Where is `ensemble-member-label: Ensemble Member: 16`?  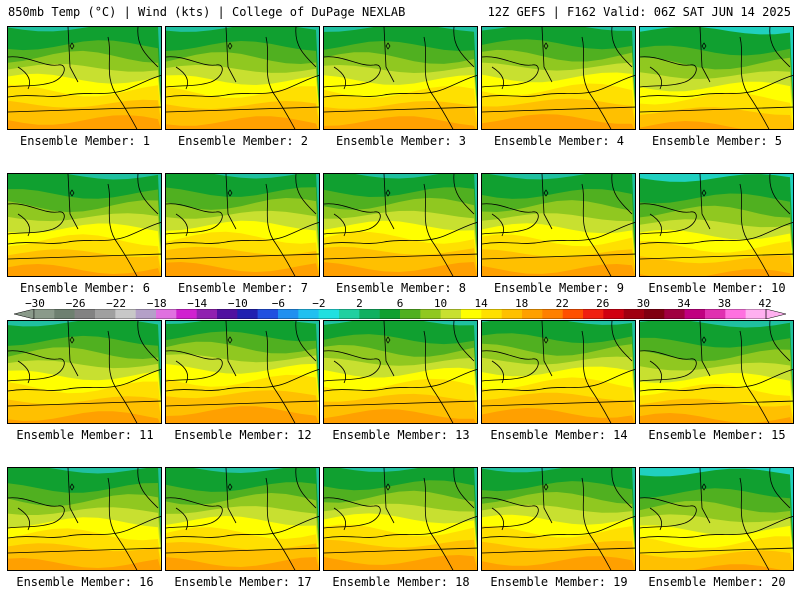
ensemble-member-label: Ensemble Member: 16 is located at coordinates (85, 582).